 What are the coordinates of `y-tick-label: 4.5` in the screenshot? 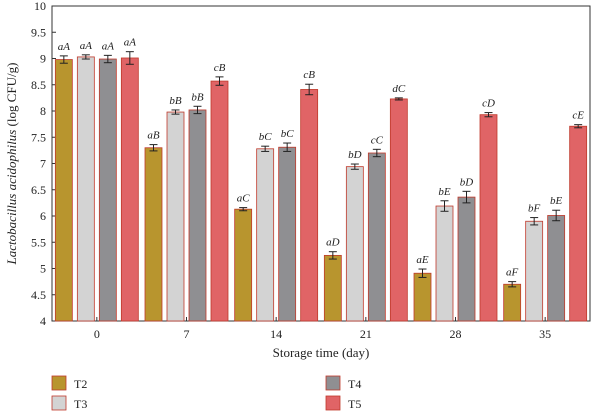 It's located at (38, 295).